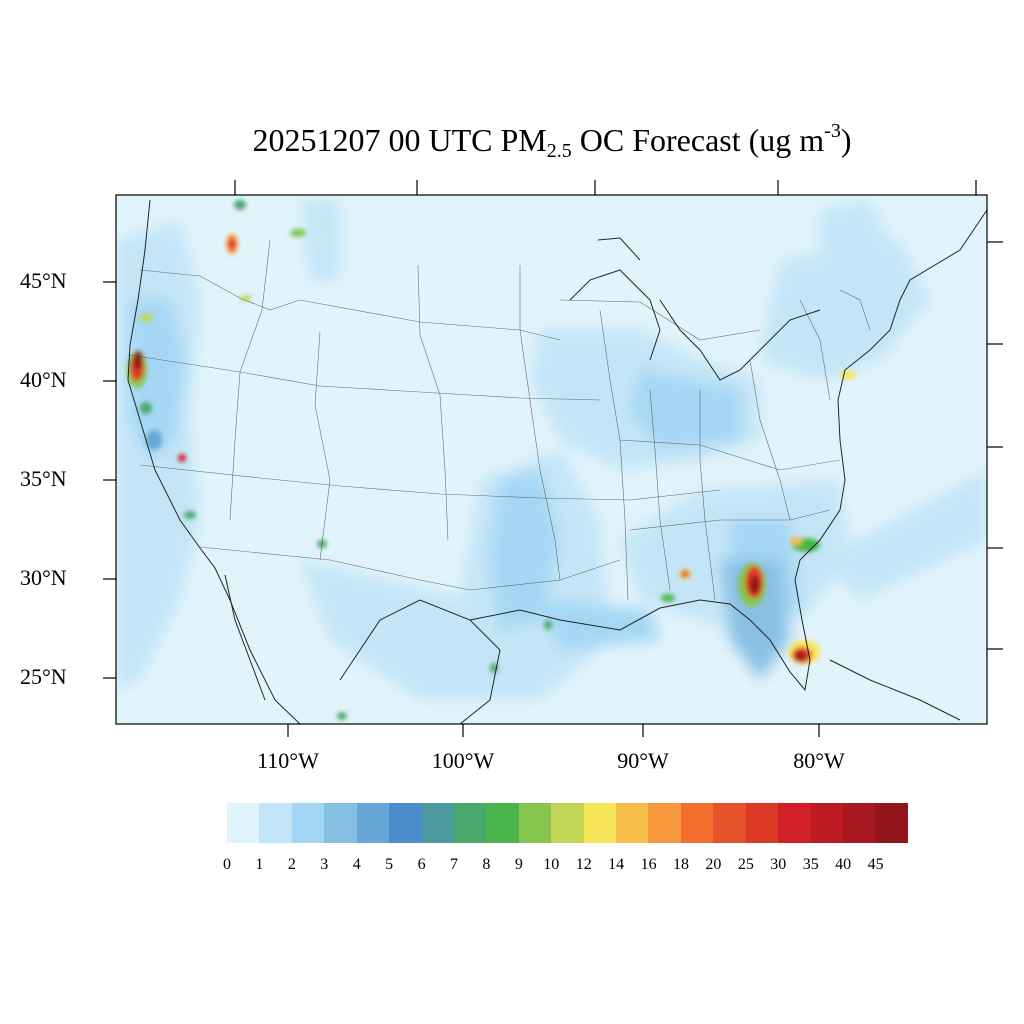 This screenshot has height=1024, width=1024. I want to click on colorbar, so click(567, 823).